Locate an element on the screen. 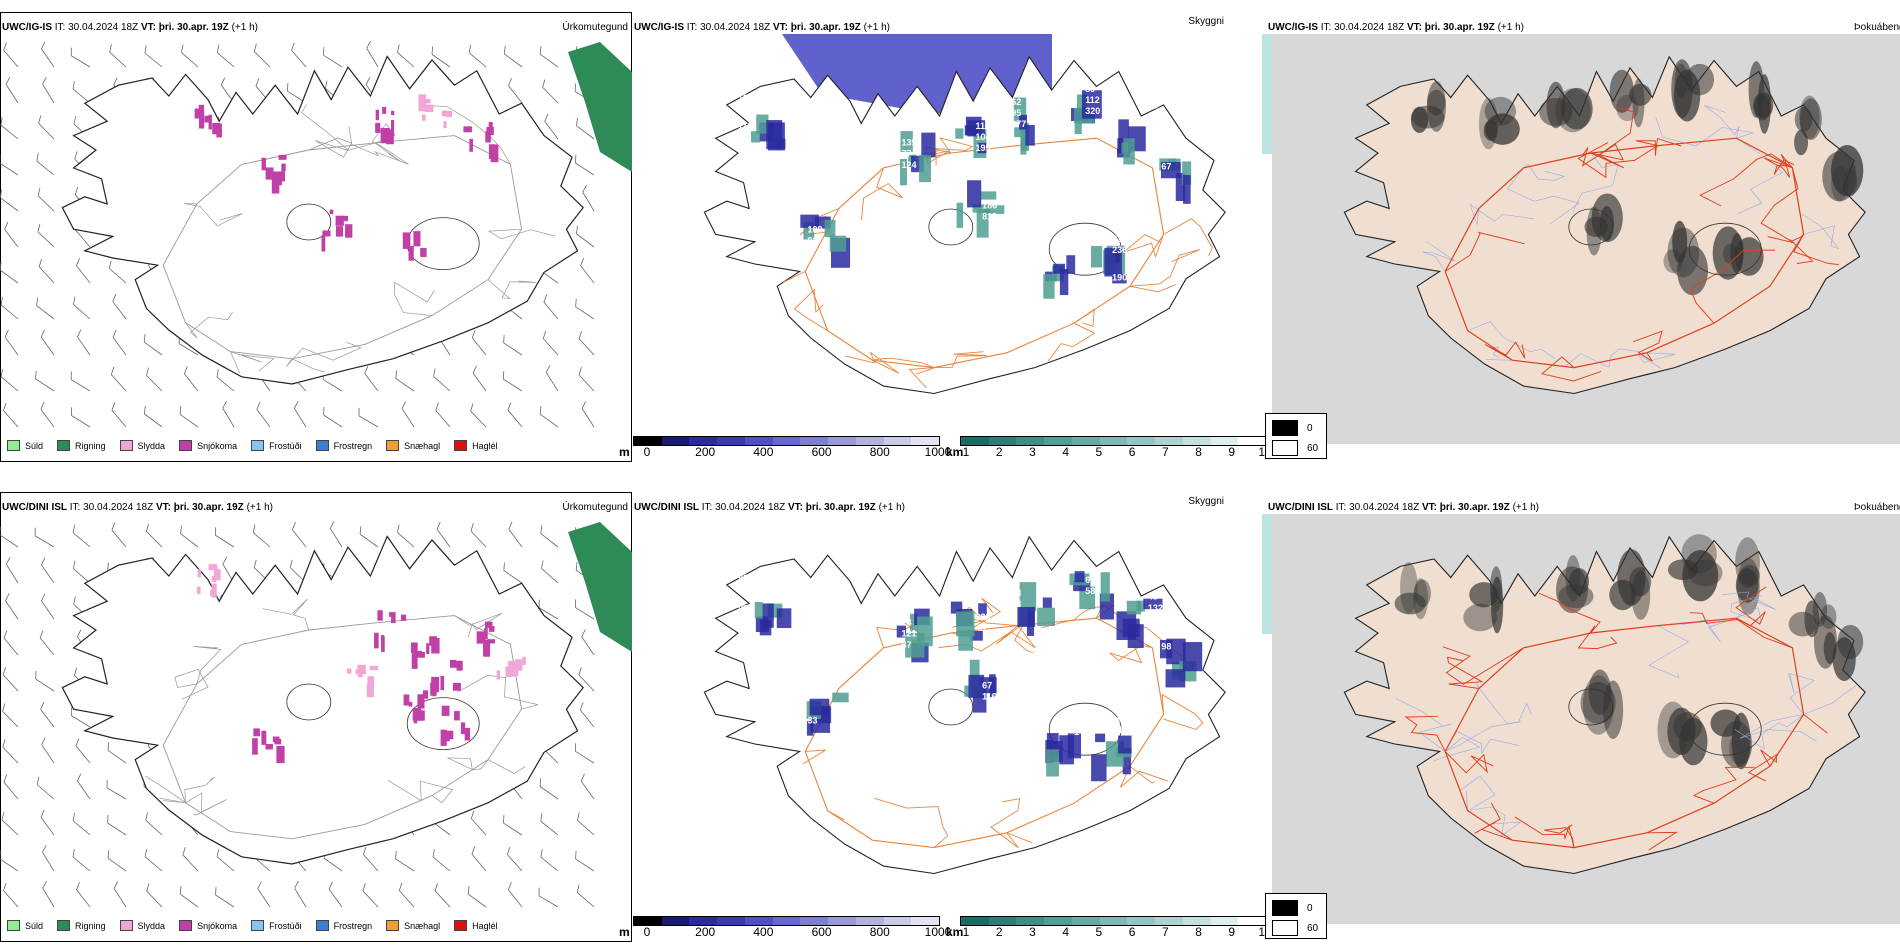 Image resolution: width=1900 pixels, height=950 pixels. scale-unit: m is located at coordinates (624, 932).